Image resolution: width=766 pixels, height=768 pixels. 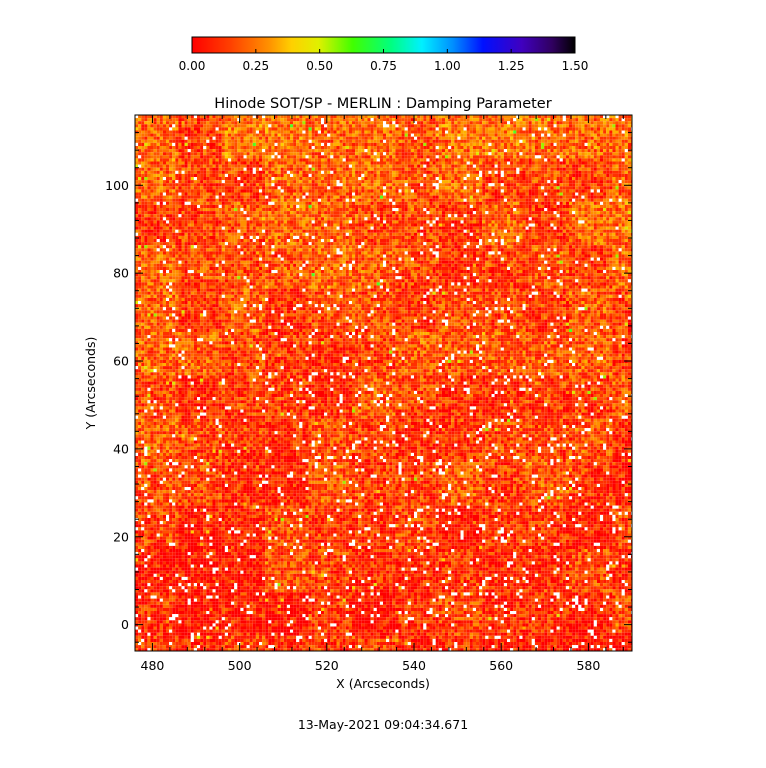 What do you see at coordinates (117, 185) in the screenshot?
I see `y-tick-label: 100` at bounding box center [117, 185].